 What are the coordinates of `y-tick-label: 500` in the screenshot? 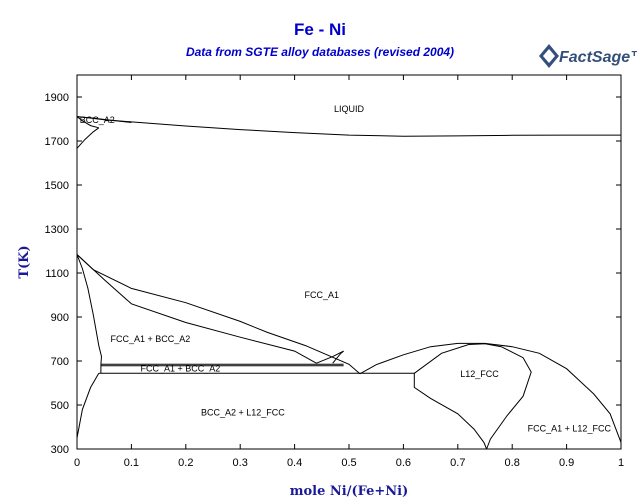 It's located at (60, 406).